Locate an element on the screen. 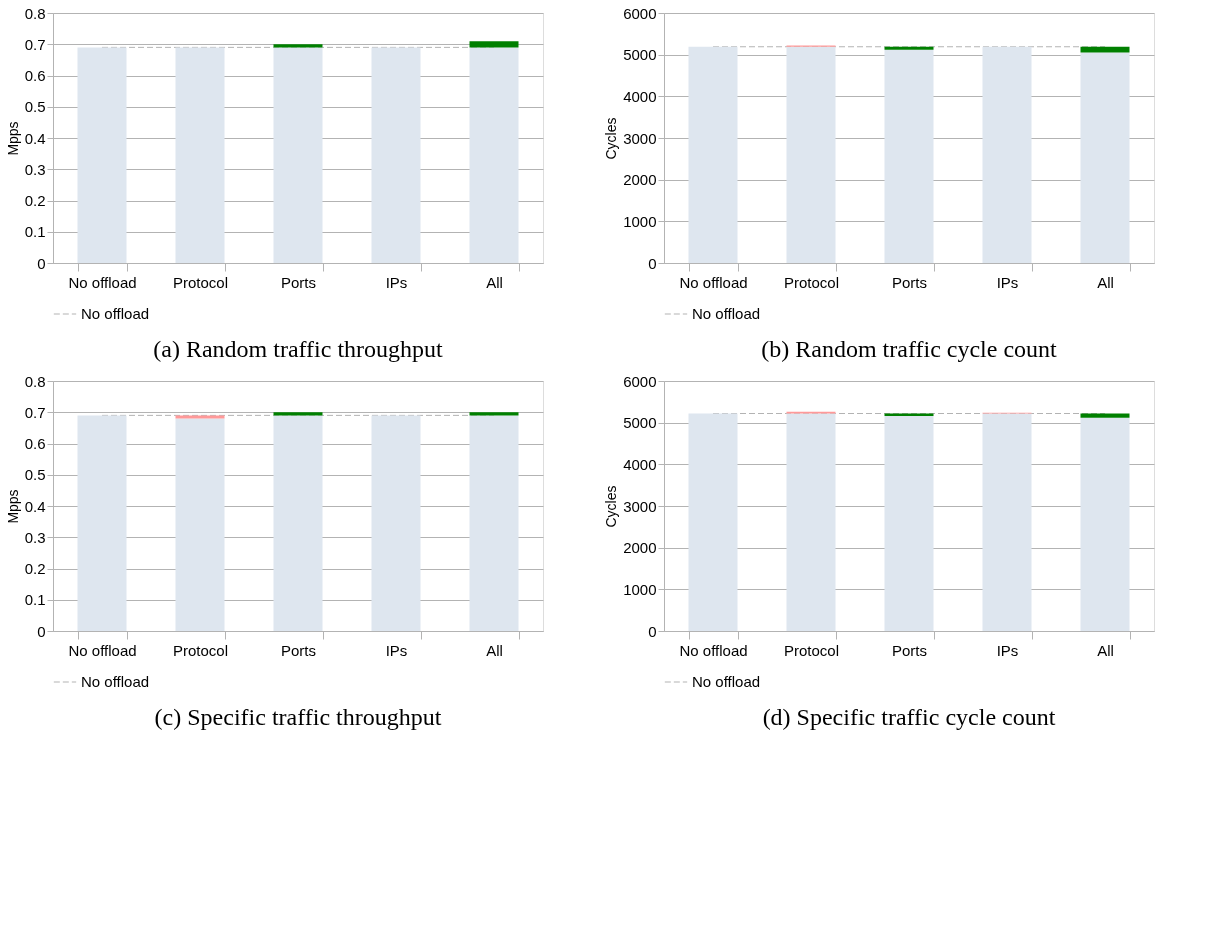 This screenshot has width=1225, height=934. text: (c) Specific traffic throughput is located at coordinates (298, 717).